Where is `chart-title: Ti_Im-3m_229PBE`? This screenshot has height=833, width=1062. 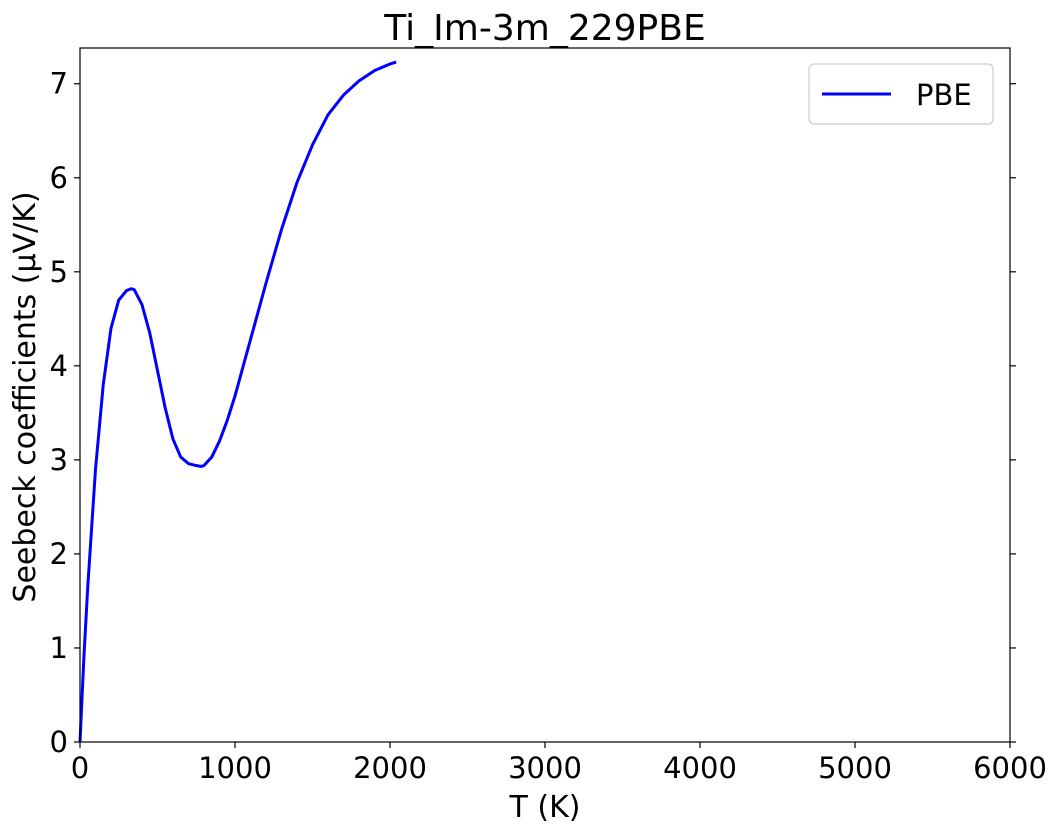
chart-title: Ti_Im-3m_229PBE is located at coordinates (544, 28).